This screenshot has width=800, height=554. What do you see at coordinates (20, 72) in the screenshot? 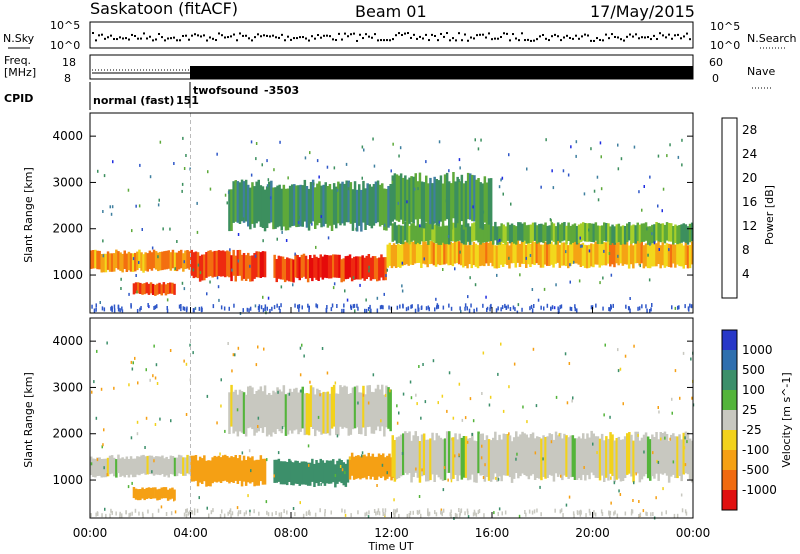
I see `freq-unit: [MHz]` at bounding box center [20, 72].